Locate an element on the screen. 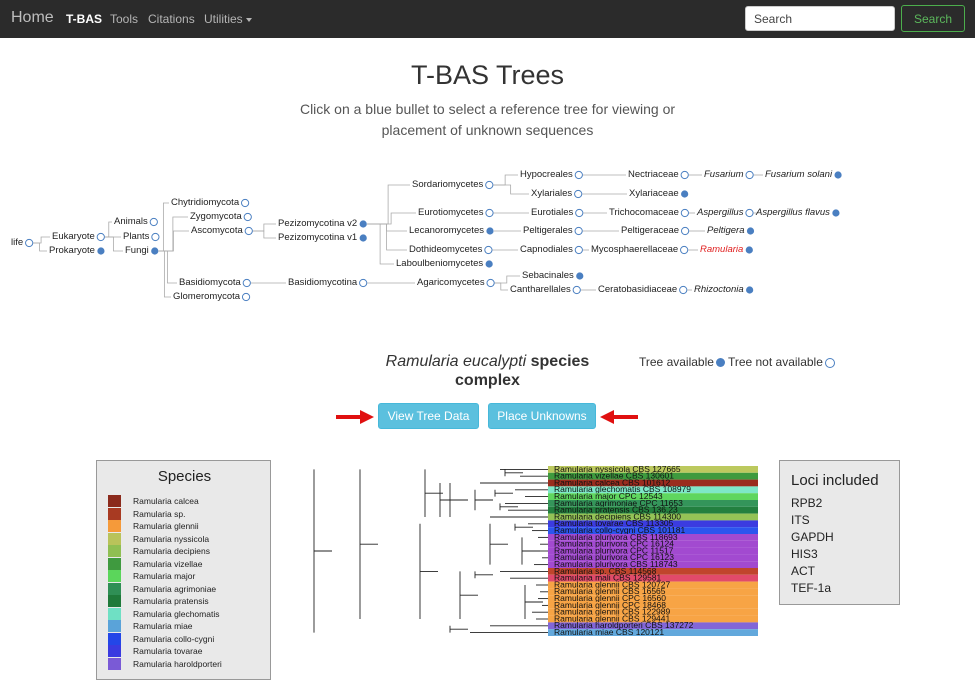 This screenshot has width=975, height=680. tree-node-label: Peltigera is located at coordinates (726, 230).